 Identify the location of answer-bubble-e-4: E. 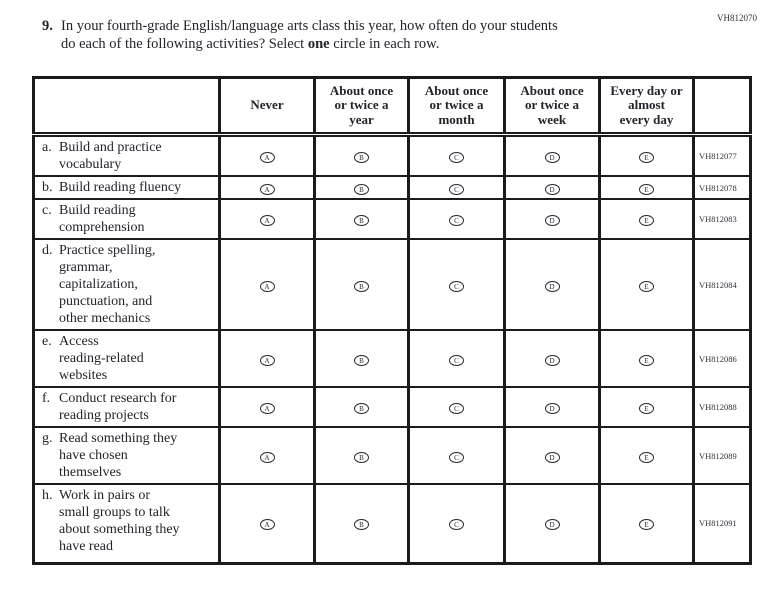
(646, 360).